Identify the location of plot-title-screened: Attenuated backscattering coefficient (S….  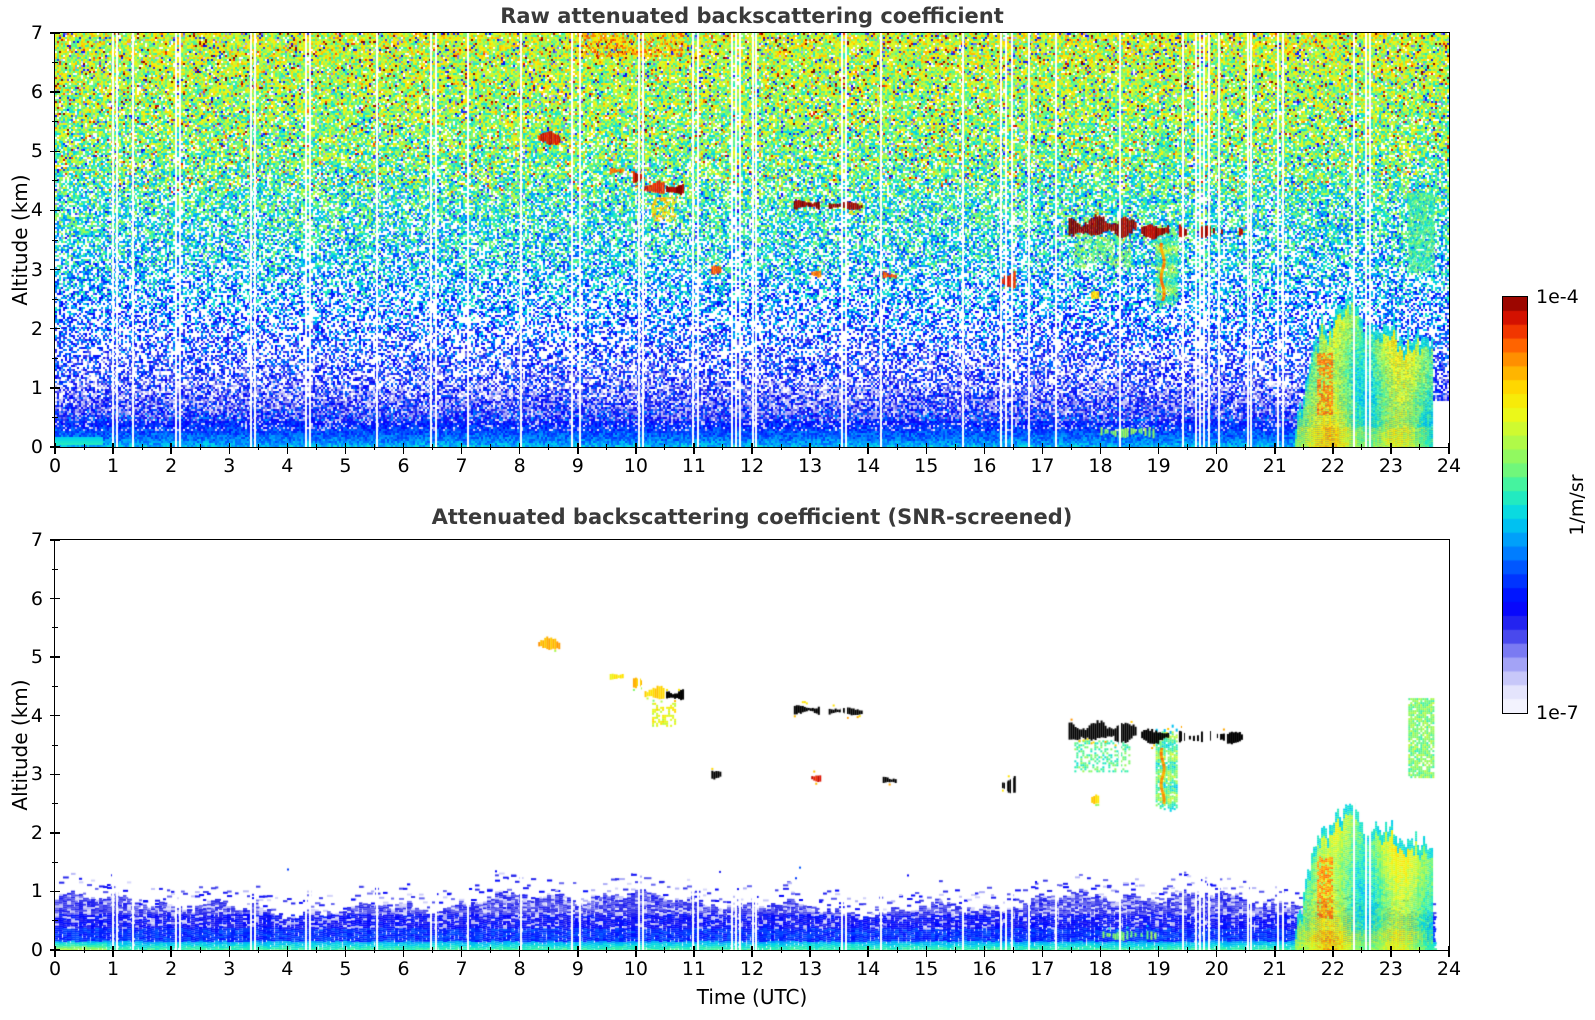
(752, 517).